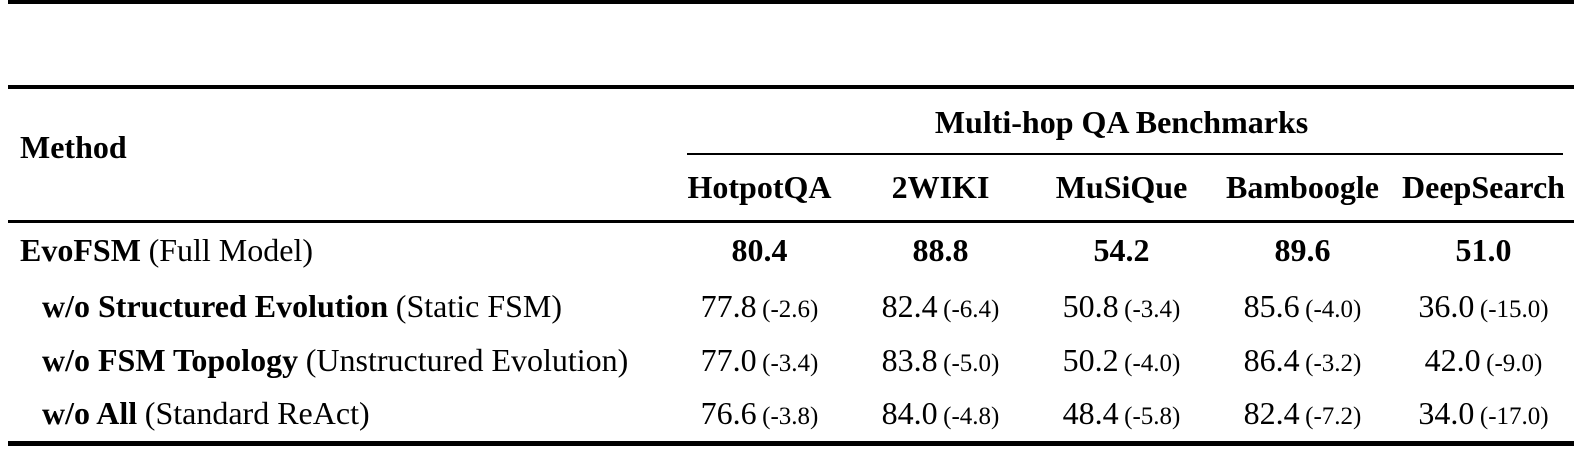 This screenshot has height=457, width=1581. I want to click on score-value: 86.4, so click(1271, 359).